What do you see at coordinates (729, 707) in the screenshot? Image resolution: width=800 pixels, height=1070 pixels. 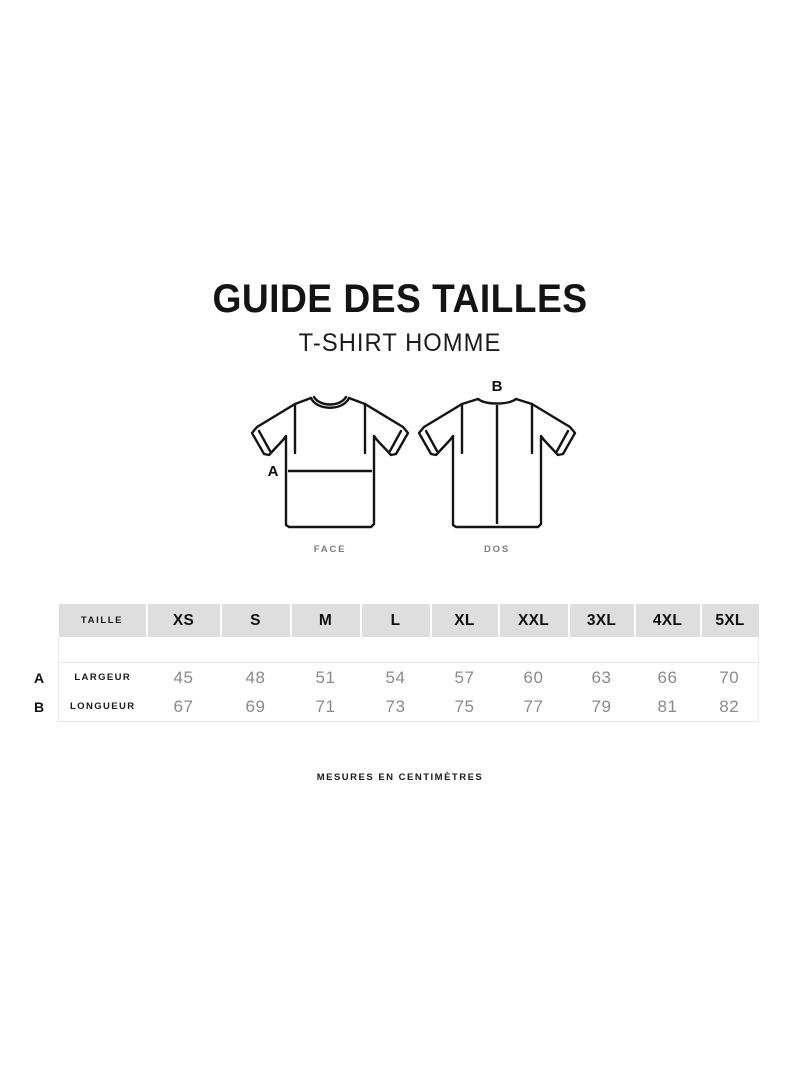 I see `cell-longueur-5xl: 82` at bounding box center [729, 707].